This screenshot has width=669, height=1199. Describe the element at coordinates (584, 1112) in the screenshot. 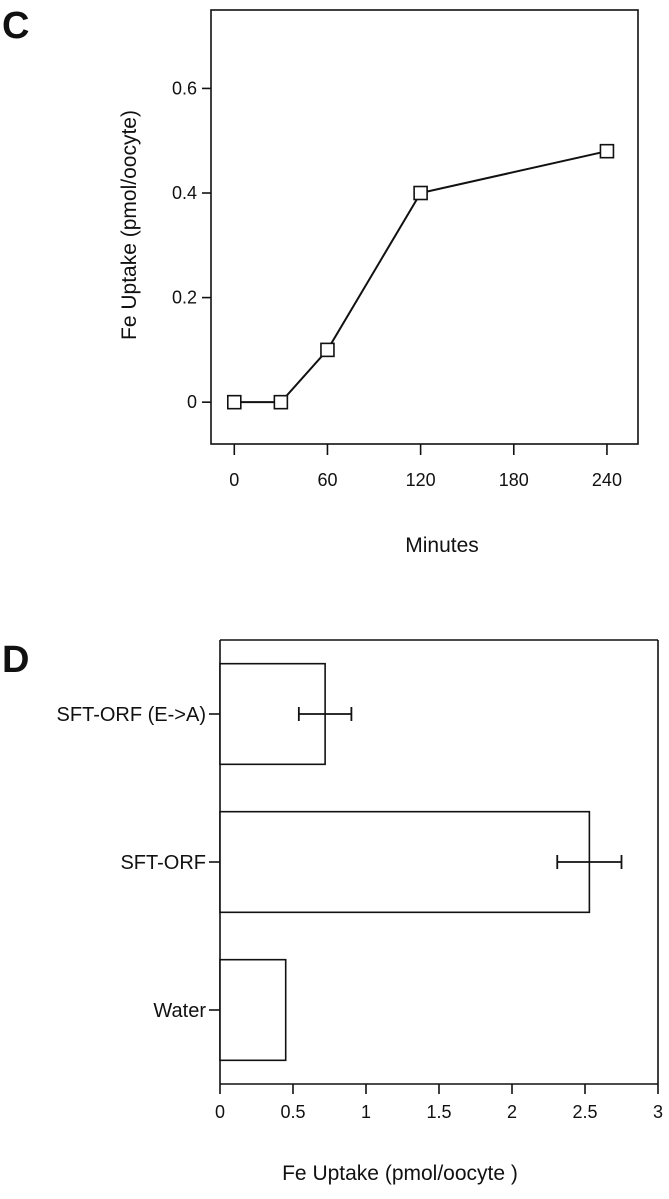

I see `panel-d-x-tick-label: 2.5` at that location.